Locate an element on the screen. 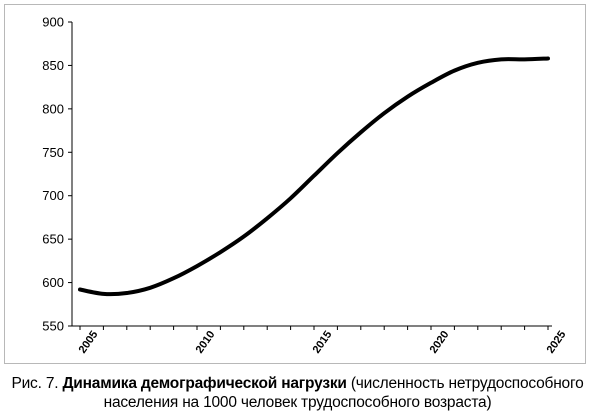 This screenshot has width=595, height=416. y-tick-label: 700 is located at coordinates (53, 195).